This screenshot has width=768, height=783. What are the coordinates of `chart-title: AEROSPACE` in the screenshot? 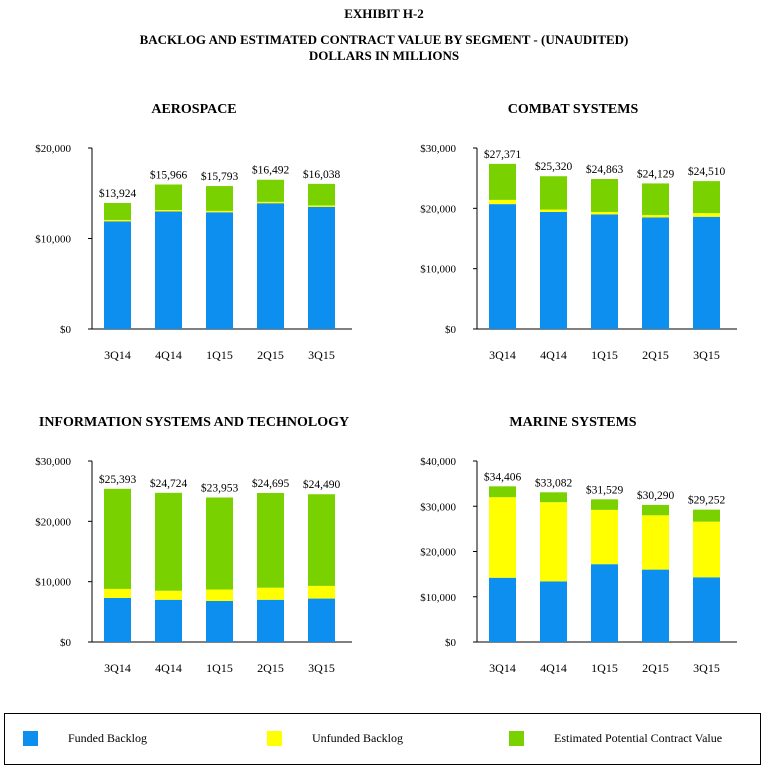 It's located at (193, 109).